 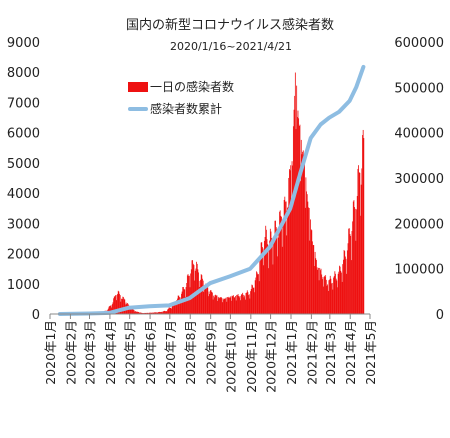 What do you see at coordinates (23, 43) in the screenshot?
I see `left-tick-label: 9000` at bounding box center [23, 43].